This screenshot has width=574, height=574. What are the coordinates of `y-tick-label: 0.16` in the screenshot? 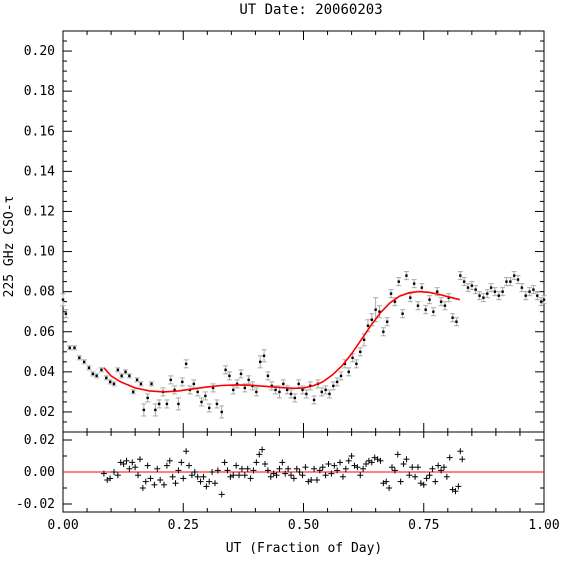 It's located at (39, 131).